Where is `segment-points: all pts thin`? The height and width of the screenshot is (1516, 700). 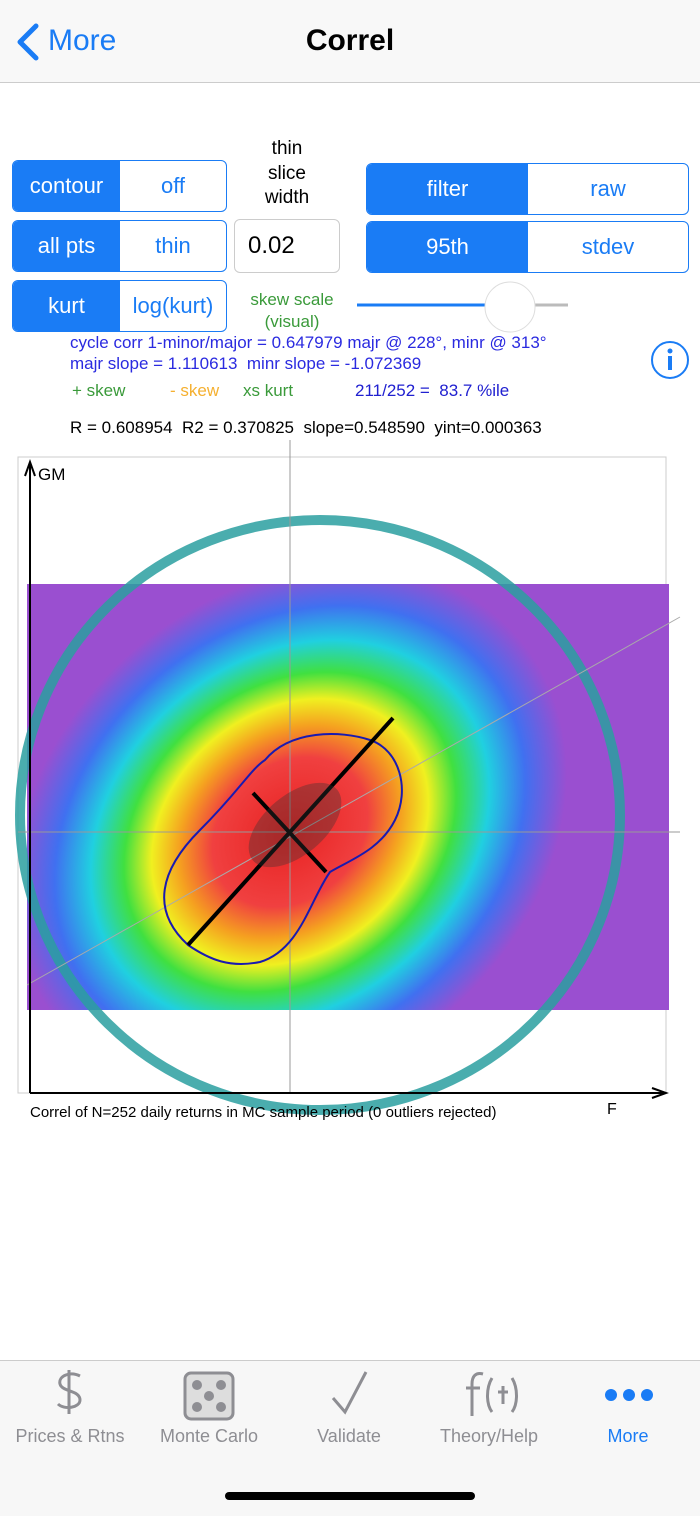 segment-points: all pts thin is located at coordinates (119, 246).